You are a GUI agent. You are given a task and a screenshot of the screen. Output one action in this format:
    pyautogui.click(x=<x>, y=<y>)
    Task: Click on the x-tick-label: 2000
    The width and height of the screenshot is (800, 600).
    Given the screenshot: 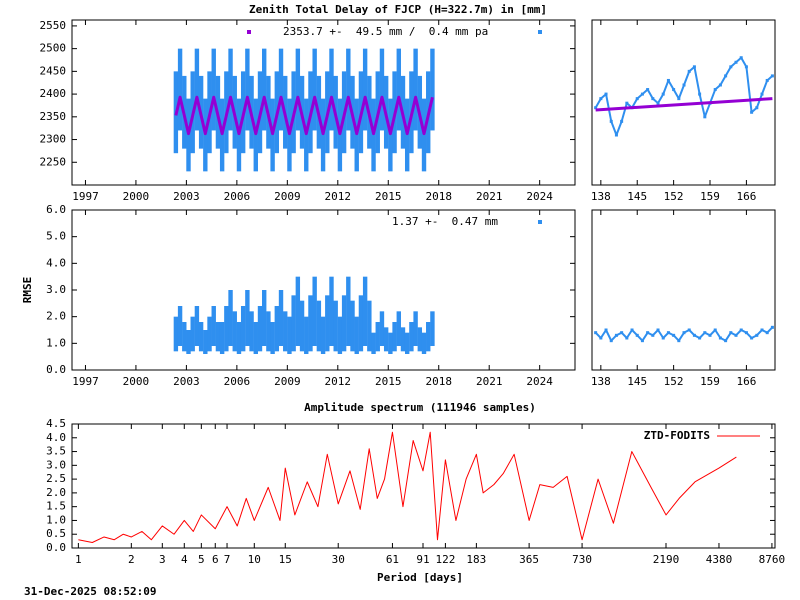 What is the action you would take?
    pyautogui.click(x=136, y=381)
    